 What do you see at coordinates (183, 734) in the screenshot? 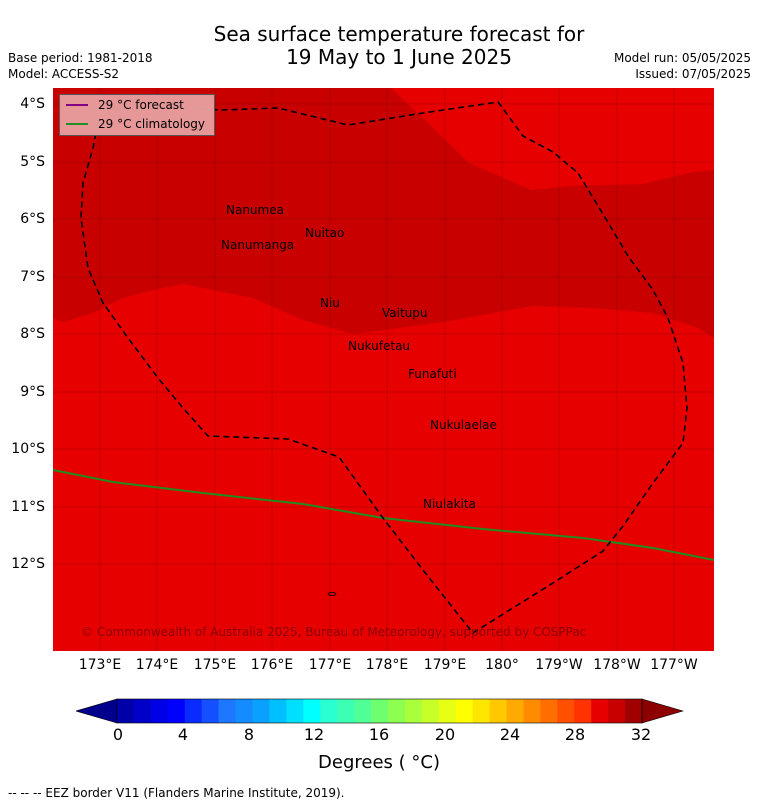
I see `colorbar-tick-1: 4` at bounding box center [183, 734].